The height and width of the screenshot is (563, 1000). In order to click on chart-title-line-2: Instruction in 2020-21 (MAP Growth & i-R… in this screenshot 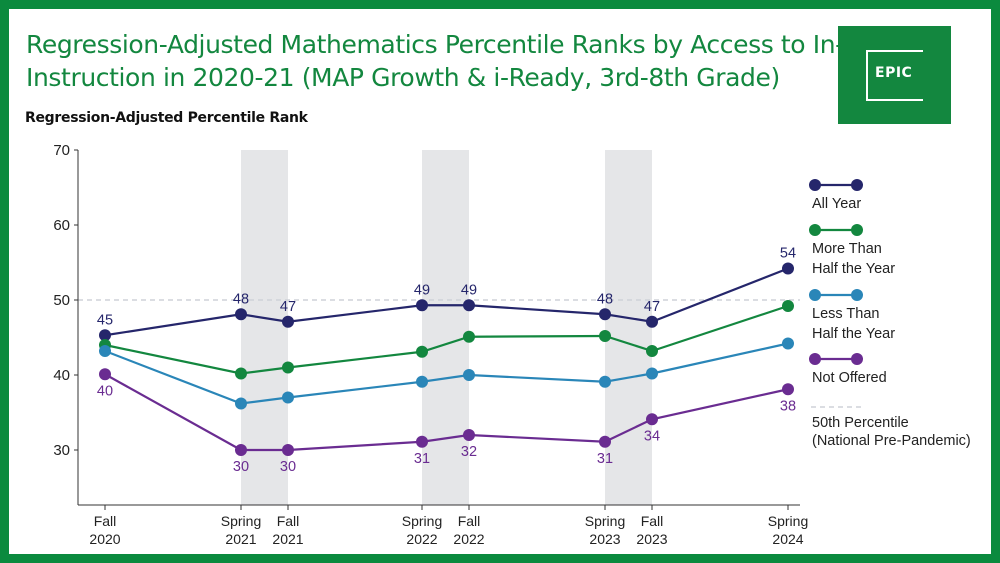, I will do `click(403, 77)`.